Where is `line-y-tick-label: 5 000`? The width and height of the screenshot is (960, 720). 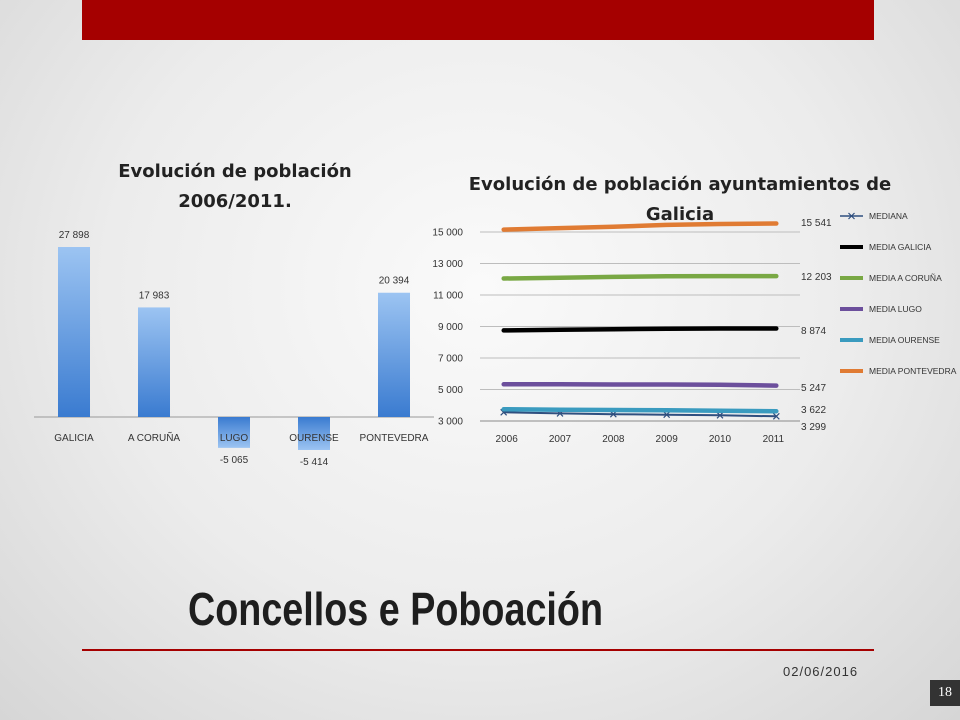
line-y-tick-label: 5 000 is located at coordinates (450, 390).